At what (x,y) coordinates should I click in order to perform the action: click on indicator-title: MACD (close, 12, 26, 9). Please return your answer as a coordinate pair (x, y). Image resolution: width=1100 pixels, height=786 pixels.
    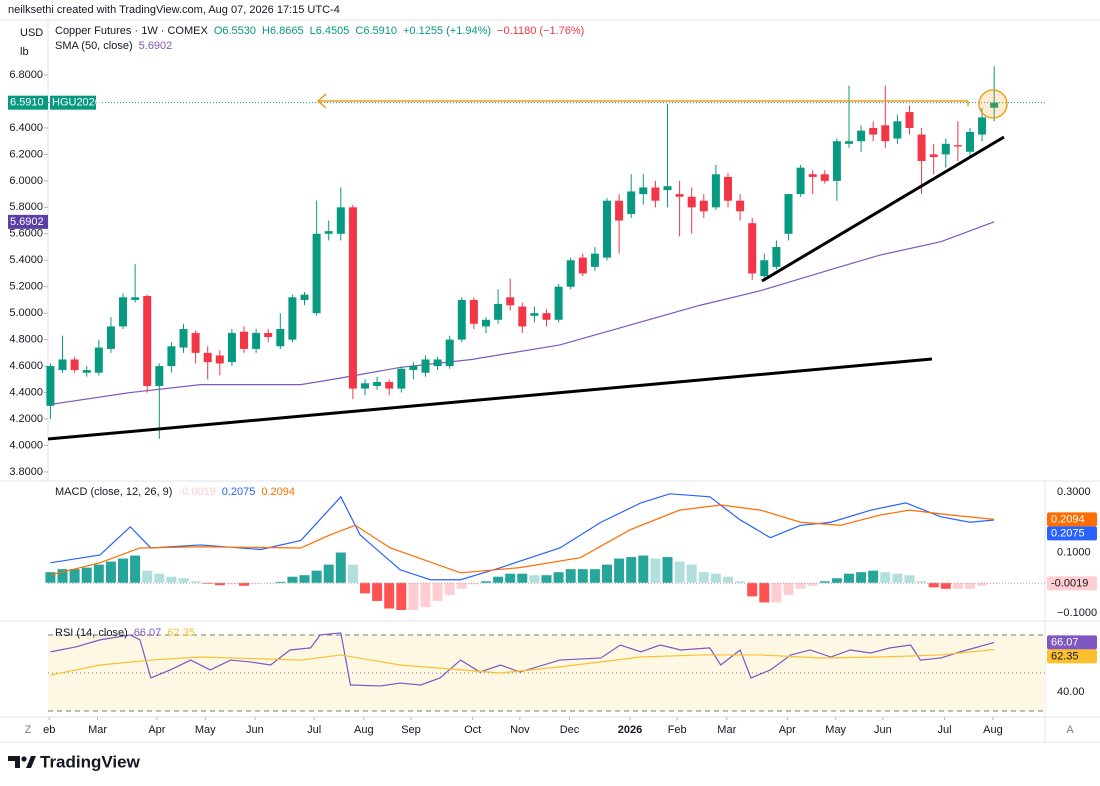
    Looking at the image, I should click on (113, 492).